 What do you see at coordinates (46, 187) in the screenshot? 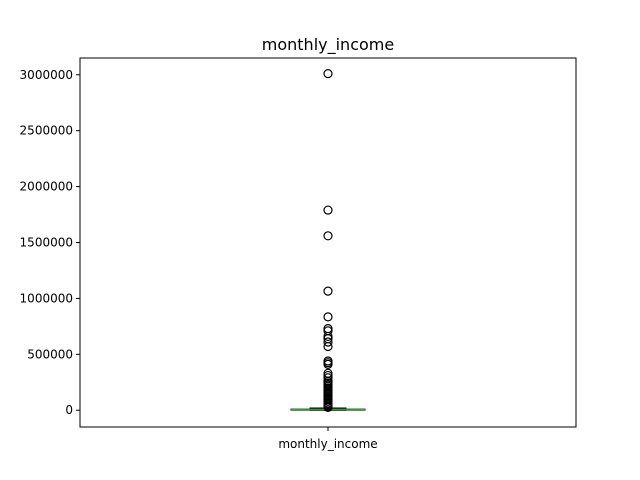
I see `y-tick-label: 2000000` at bounding box center [46, 187].